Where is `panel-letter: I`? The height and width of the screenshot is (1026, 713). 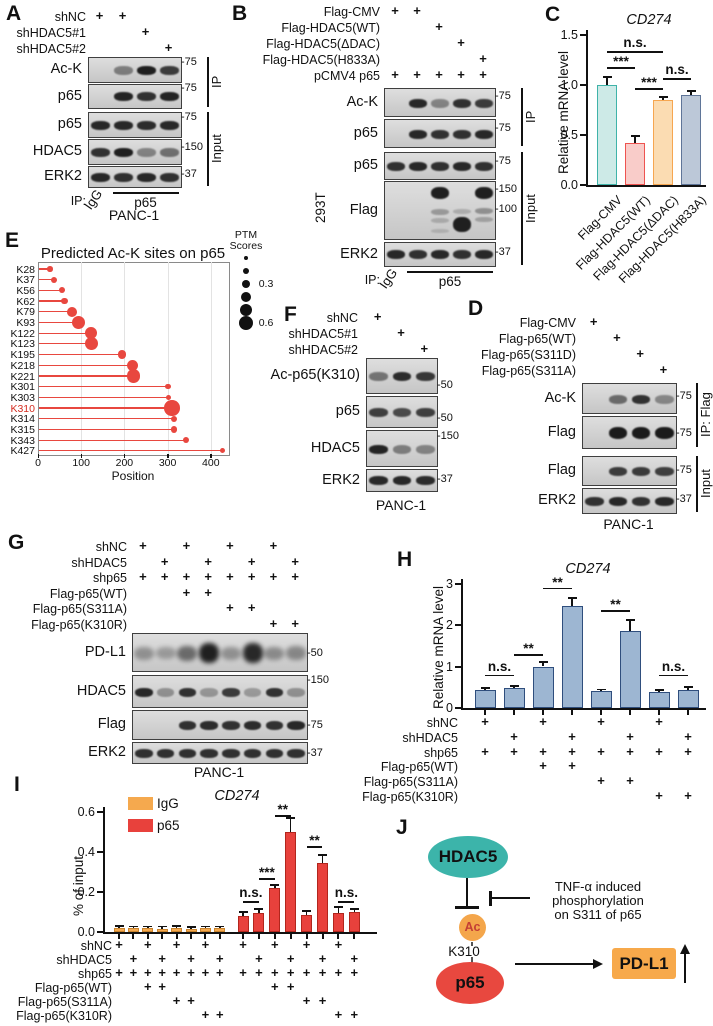
panel-letter: I is located at coordinates (17, 784).